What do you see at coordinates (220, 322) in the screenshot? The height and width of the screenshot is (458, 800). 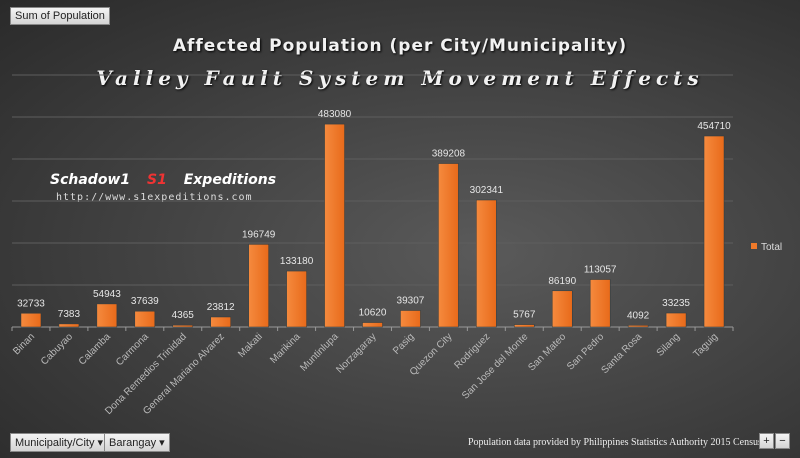 I see `bar-general-mariano-alvarez` at bounding box center [220, 322].